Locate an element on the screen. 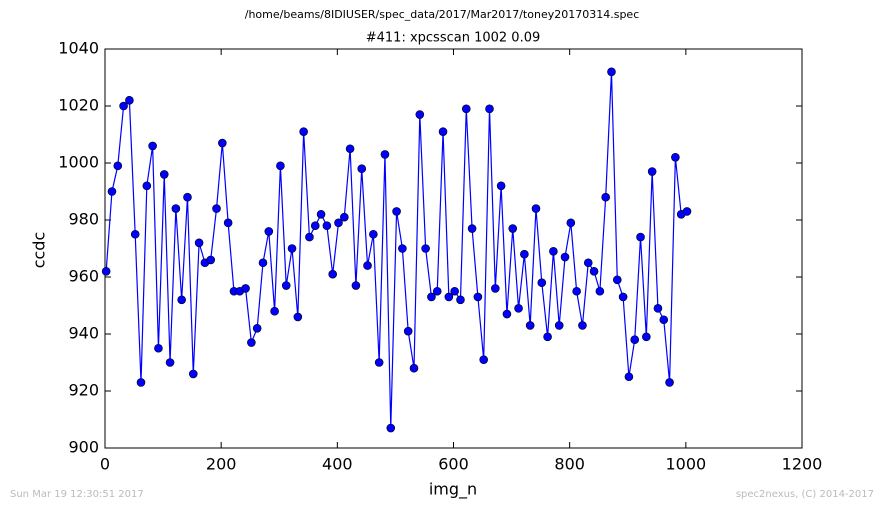 The width and height of the screenshot is (884, 513). x-tick-label: 200 is located at coordinates (221, 464).